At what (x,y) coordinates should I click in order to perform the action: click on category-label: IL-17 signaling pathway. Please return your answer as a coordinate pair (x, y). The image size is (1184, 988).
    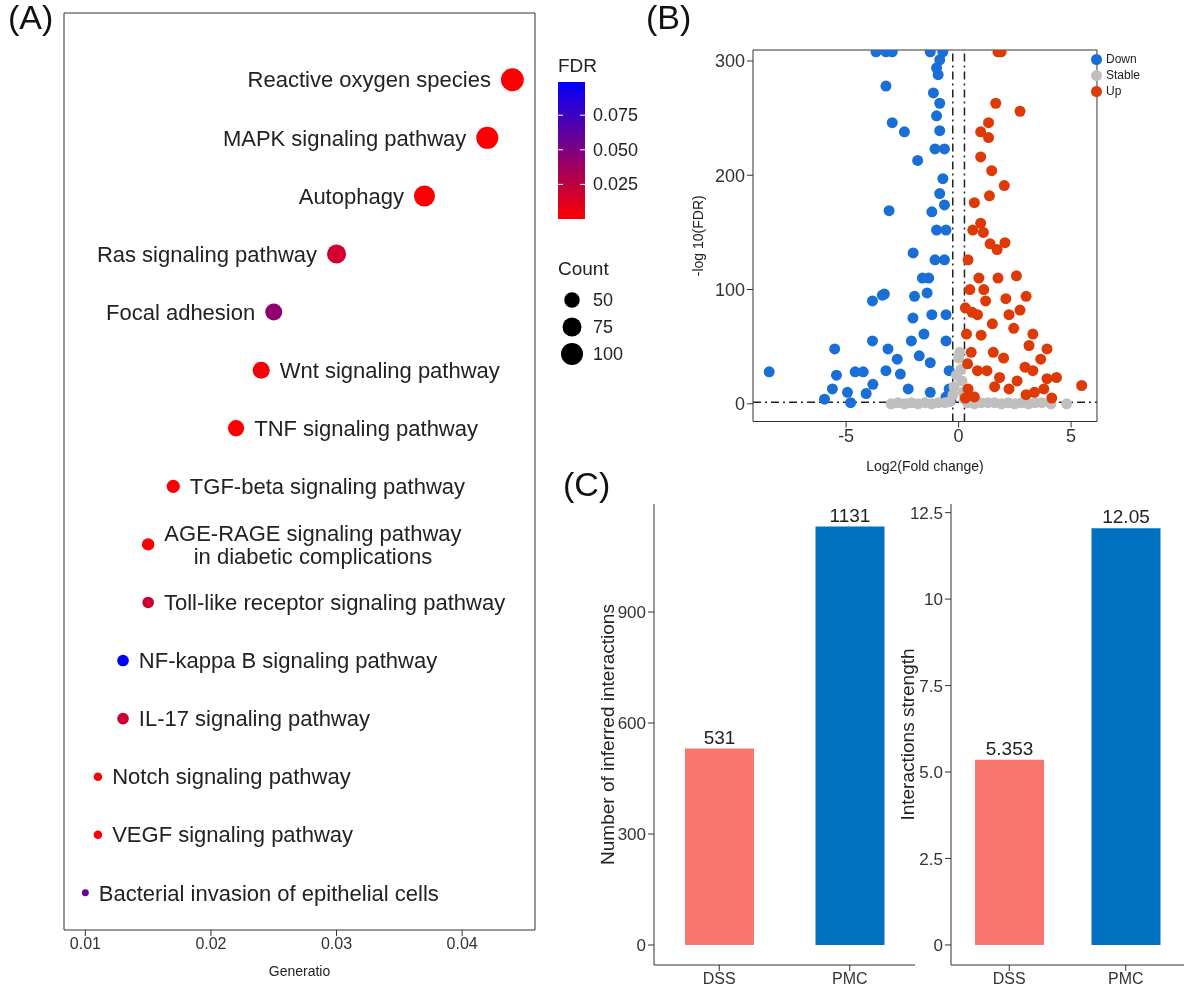
    Looking at the image, I should click on (254, 719).